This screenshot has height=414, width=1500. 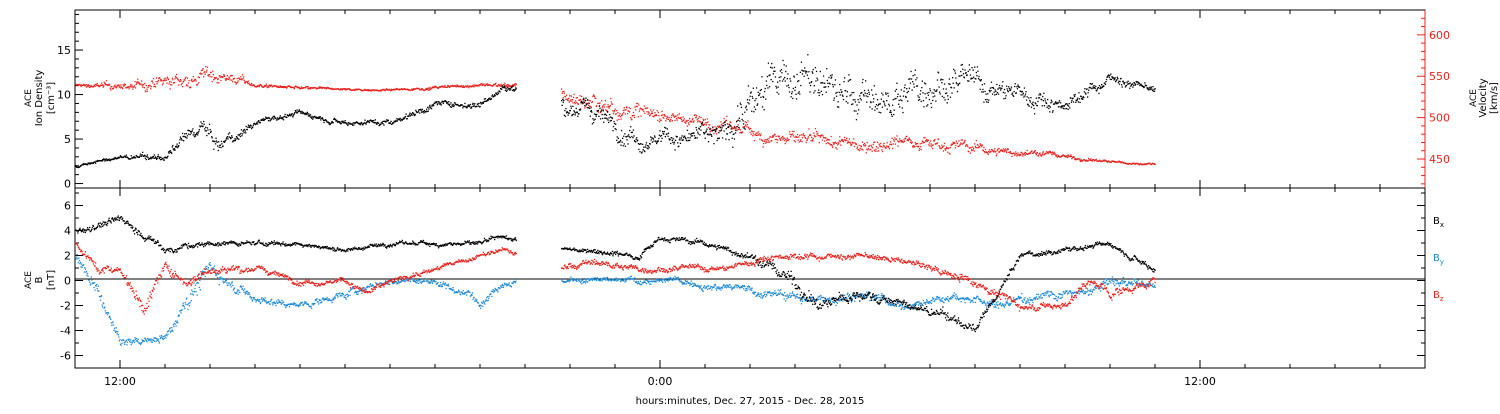 I want to click on density-tick-label: 15, so click(x=64, y=50).